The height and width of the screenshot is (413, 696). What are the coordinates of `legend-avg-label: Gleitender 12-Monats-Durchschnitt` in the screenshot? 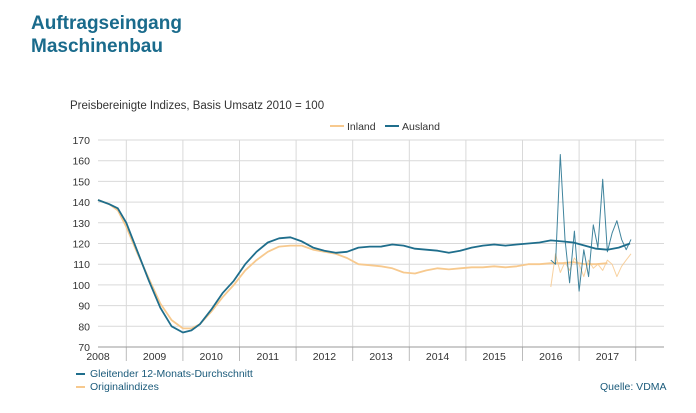 It's located at (171, 374).